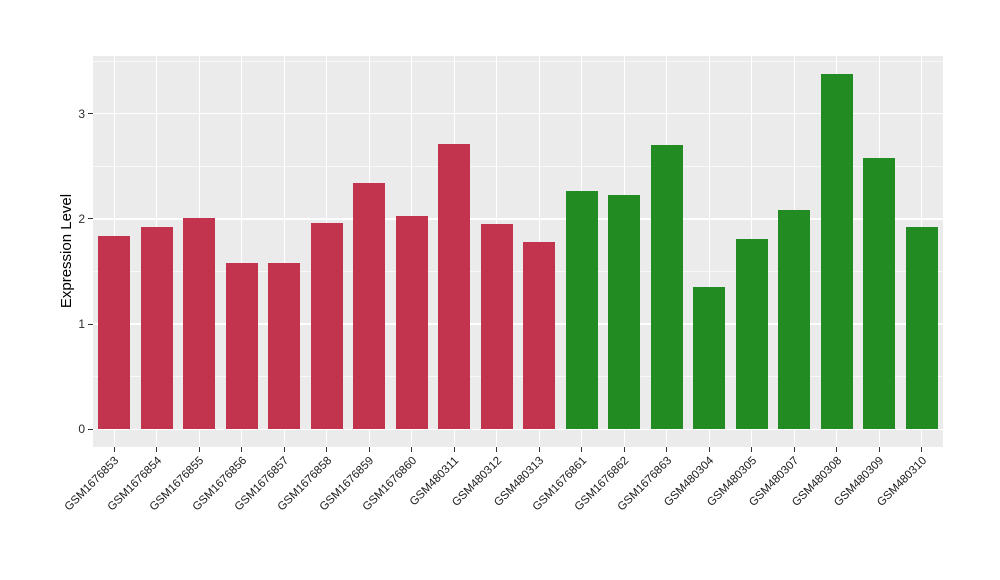 This screenshot has width=1000, height=580. What do you see at coordinates (751, 334) in the screenshot?
I see `bar-GSM480305` at bounding box center [751, 334].